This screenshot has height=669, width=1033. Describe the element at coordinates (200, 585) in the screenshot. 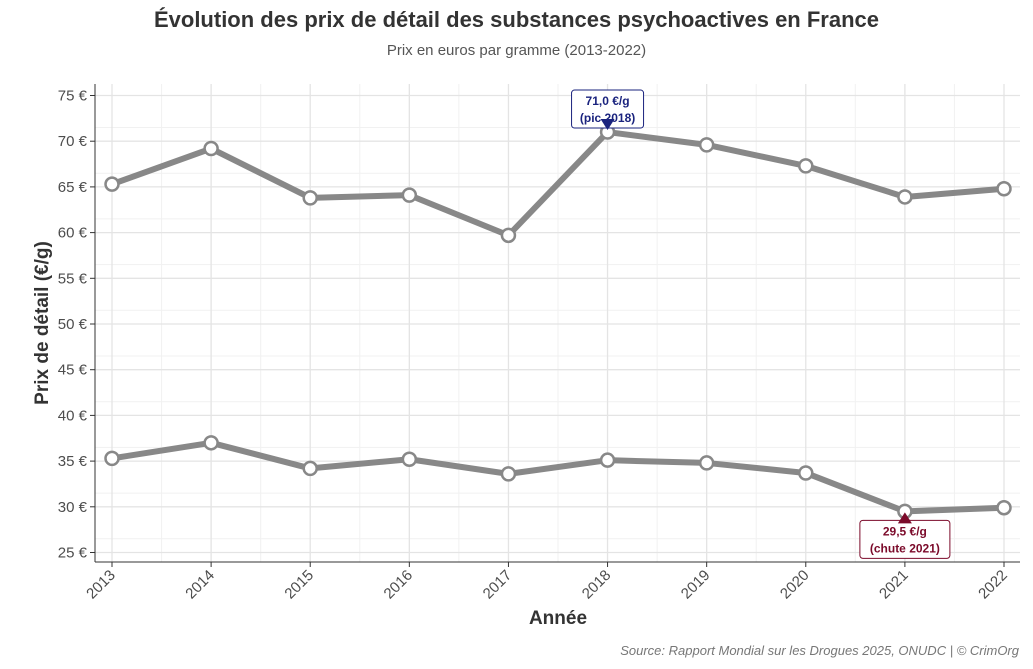

I see `x-tick-label: 2014` at that location.